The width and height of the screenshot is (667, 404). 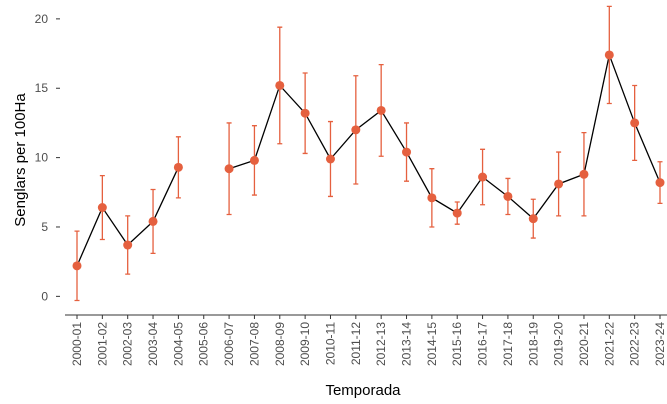 I want to click on y-tick-label: 5, so click(x=44, y=227).